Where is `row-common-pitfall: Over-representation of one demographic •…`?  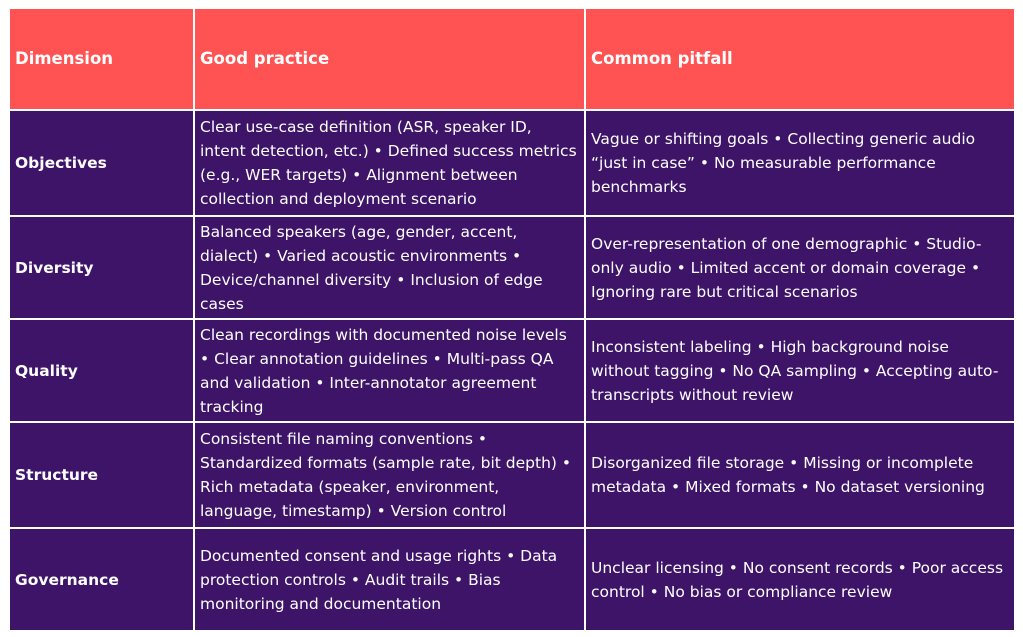
row-common-pitfall: Over-representation of one demographic •… is located at coordinates (800, 267).